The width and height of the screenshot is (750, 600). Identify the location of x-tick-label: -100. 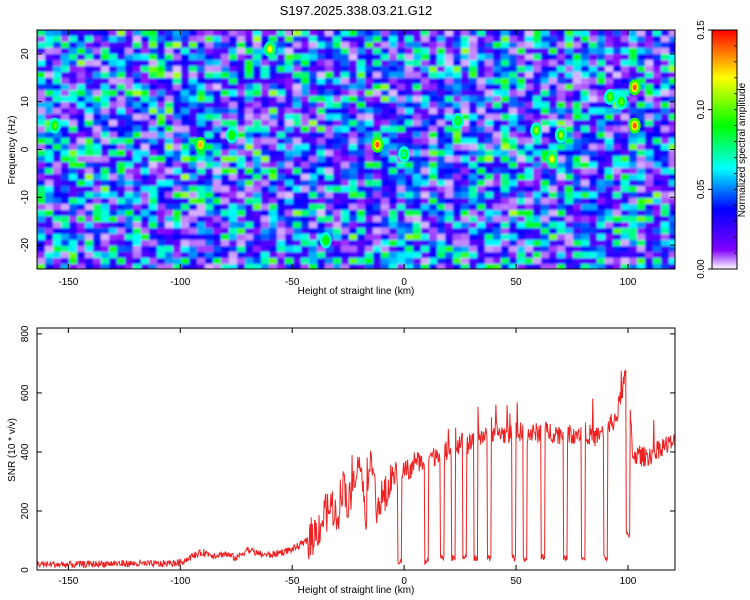
(180, 282).